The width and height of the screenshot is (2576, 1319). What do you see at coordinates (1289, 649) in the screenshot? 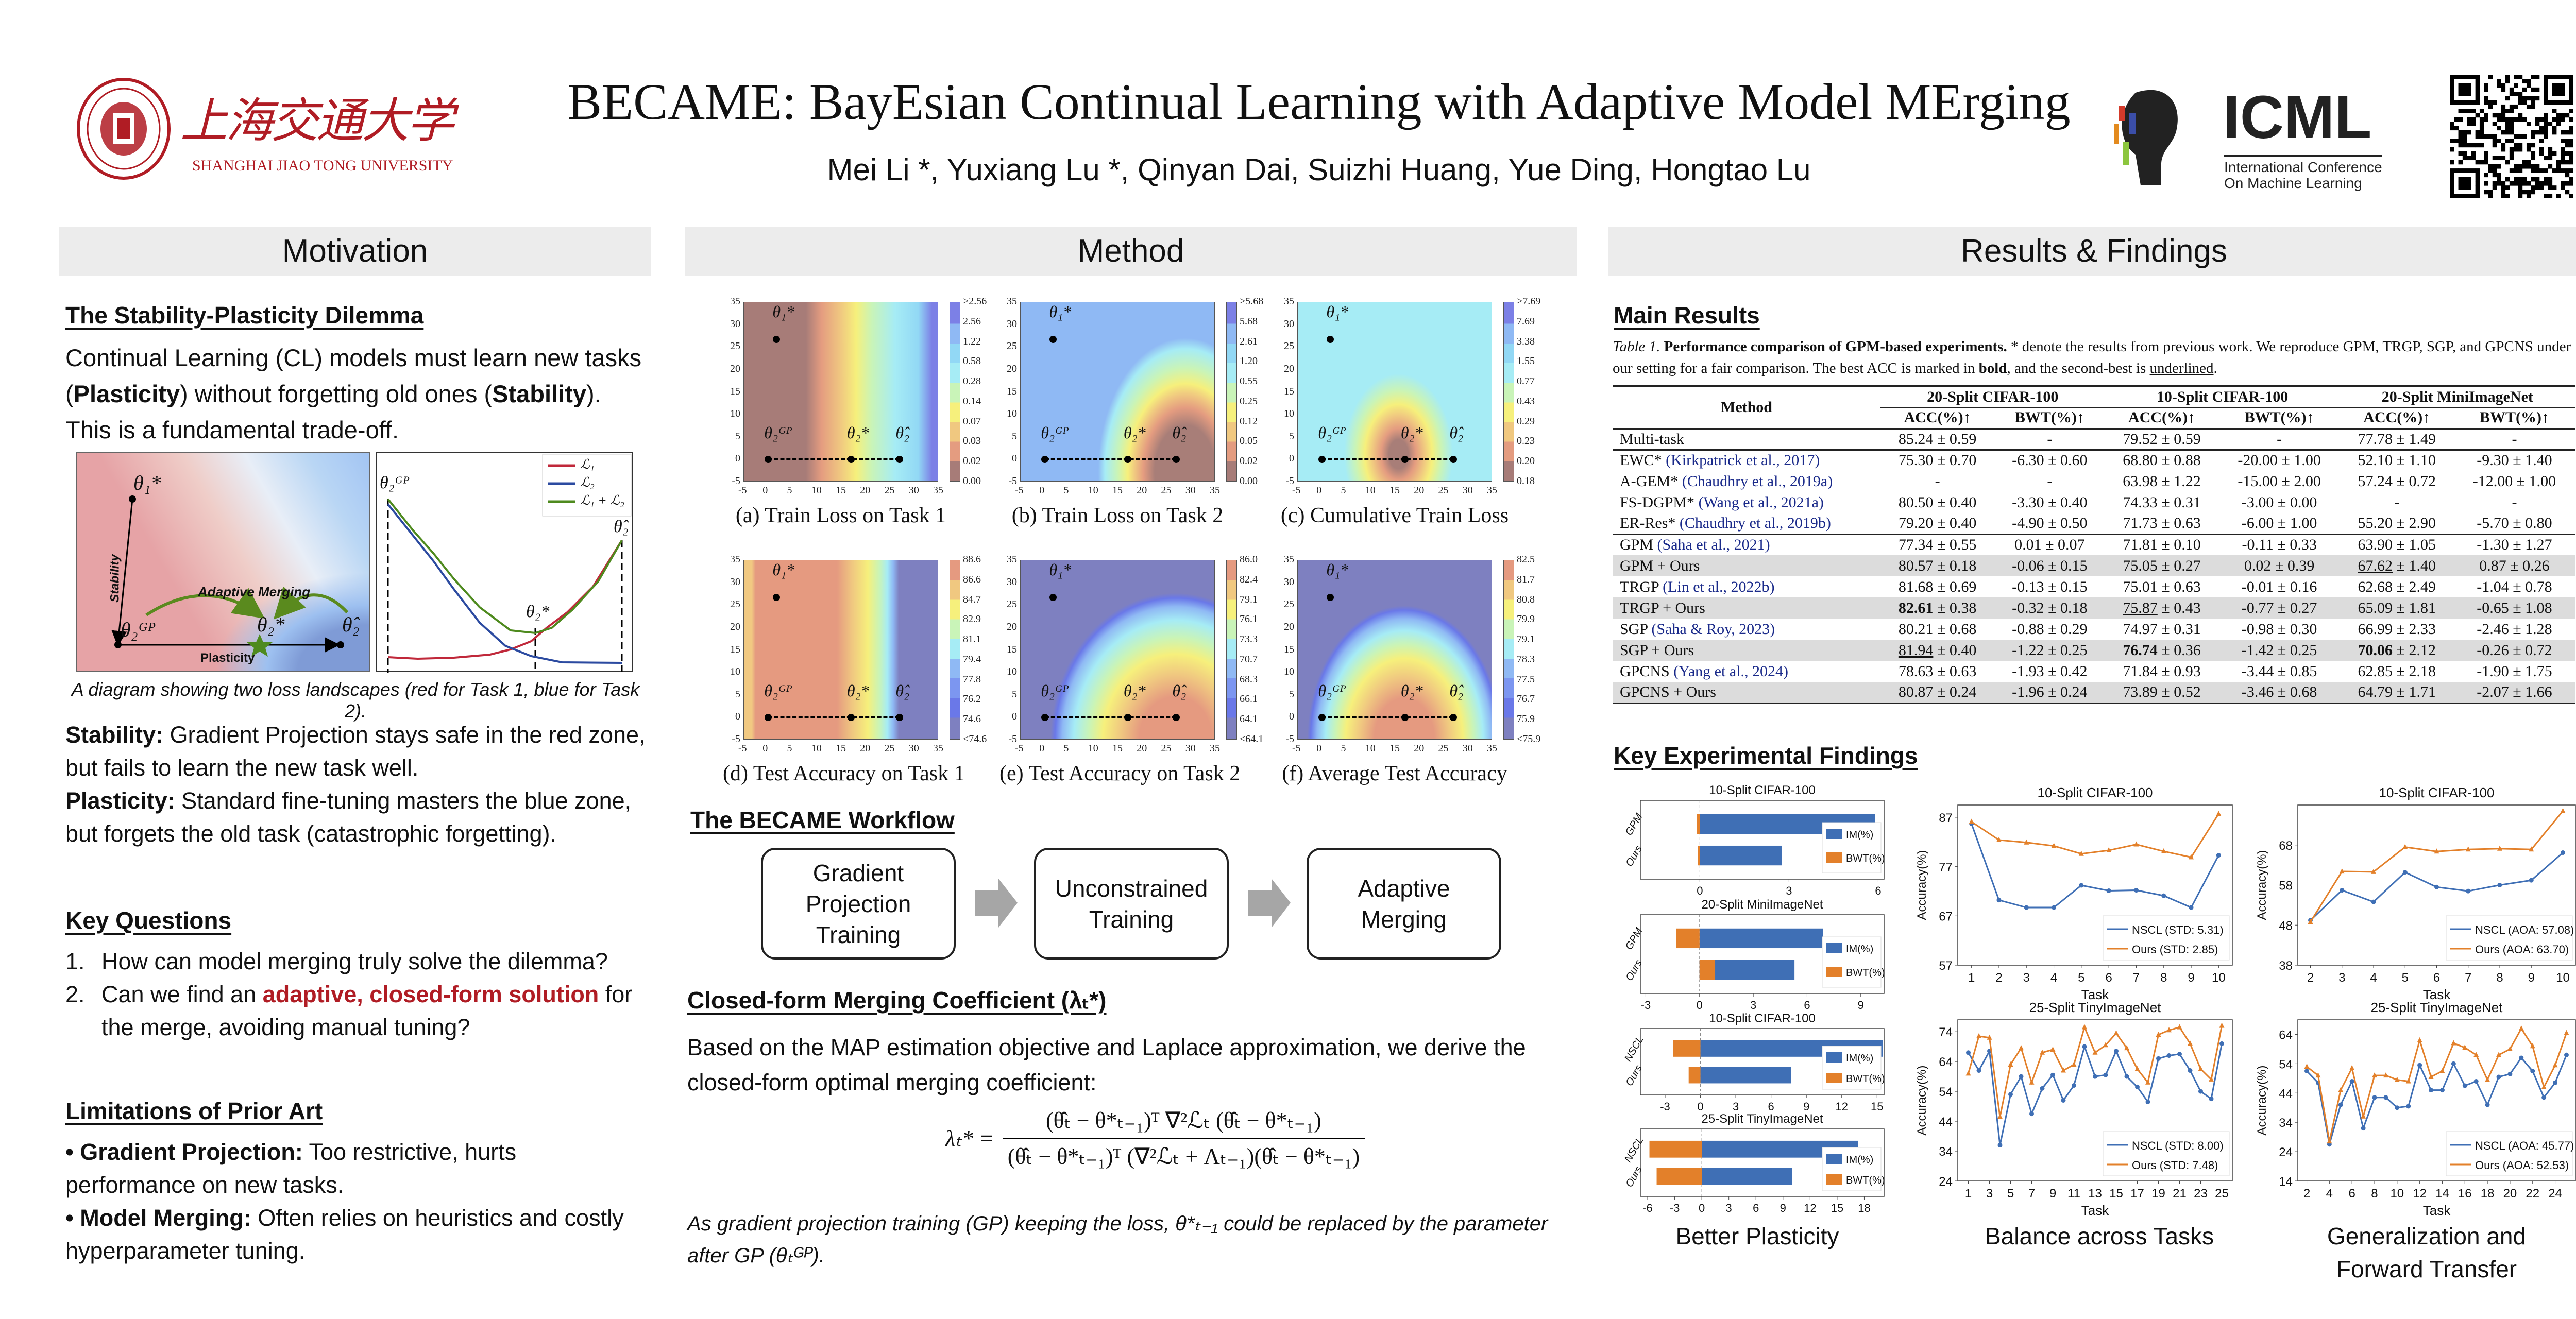
I see `y-tick-label: 15` at bounding box center [1289, 649].